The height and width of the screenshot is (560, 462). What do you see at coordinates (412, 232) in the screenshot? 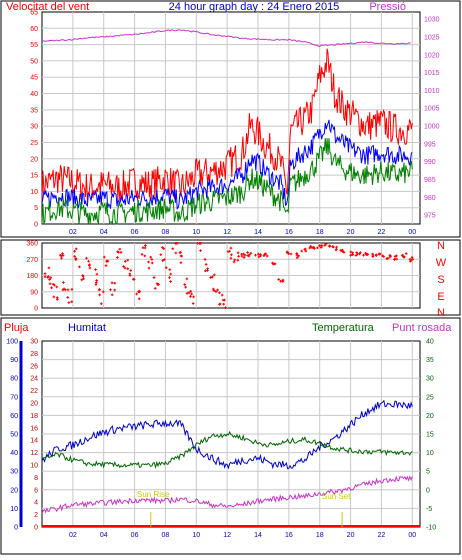
I see `top-xtick-00: 00` at bounding box center [412, 232].